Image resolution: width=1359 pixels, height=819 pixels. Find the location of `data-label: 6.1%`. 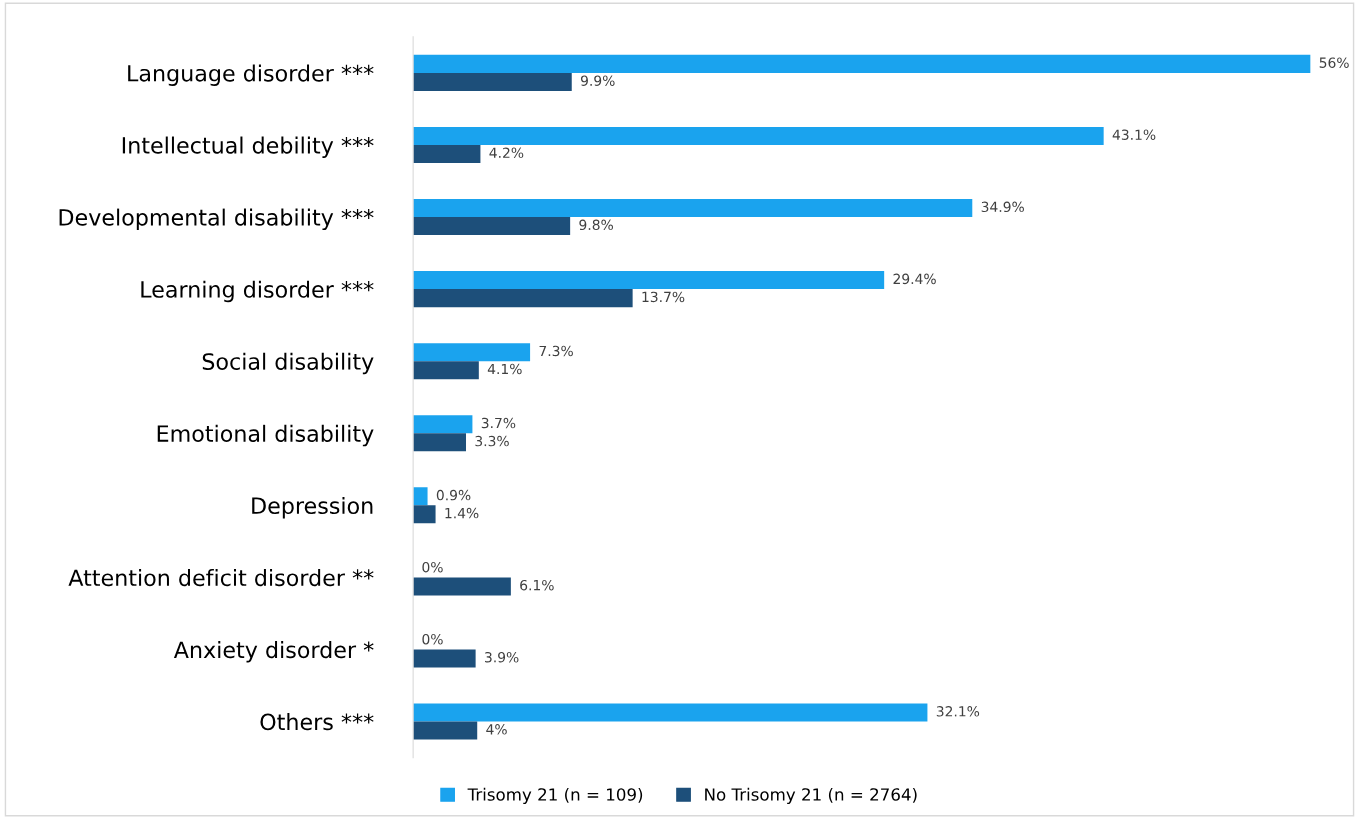

data-label: 6.1% is located at coordinates (537, 585).